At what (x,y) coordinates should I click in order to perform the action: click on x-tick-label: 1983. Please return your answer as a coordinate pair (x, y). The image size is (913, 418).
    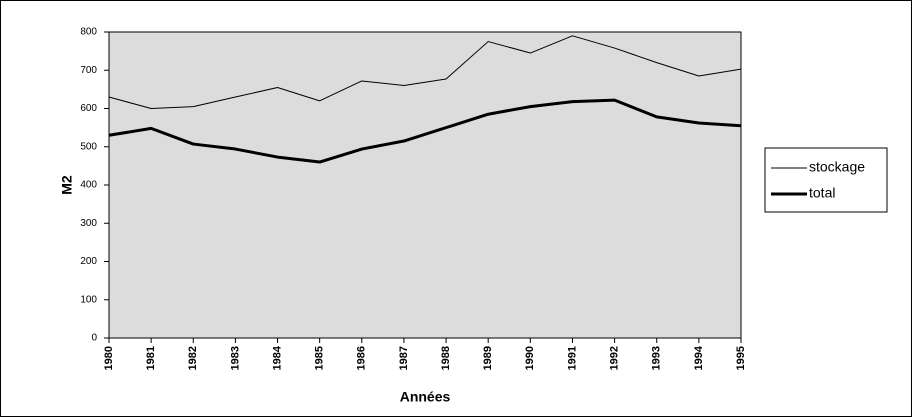
    Looking at the image, I should click on (235, 358).